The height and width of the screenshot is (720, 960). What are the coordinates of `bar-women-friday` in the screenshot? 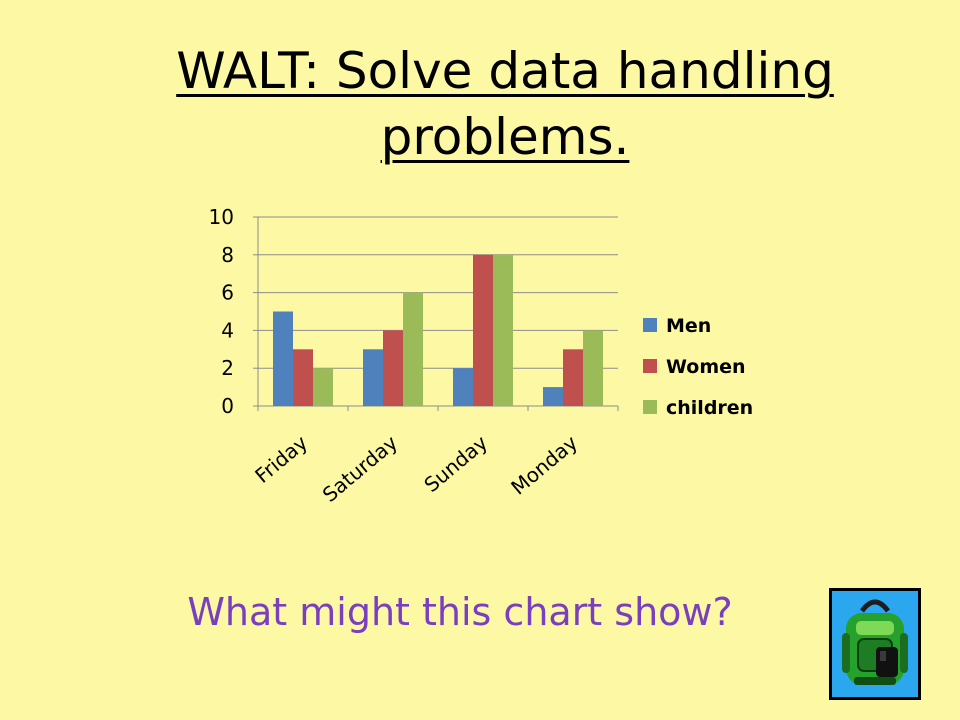 It's located at (303, 377).